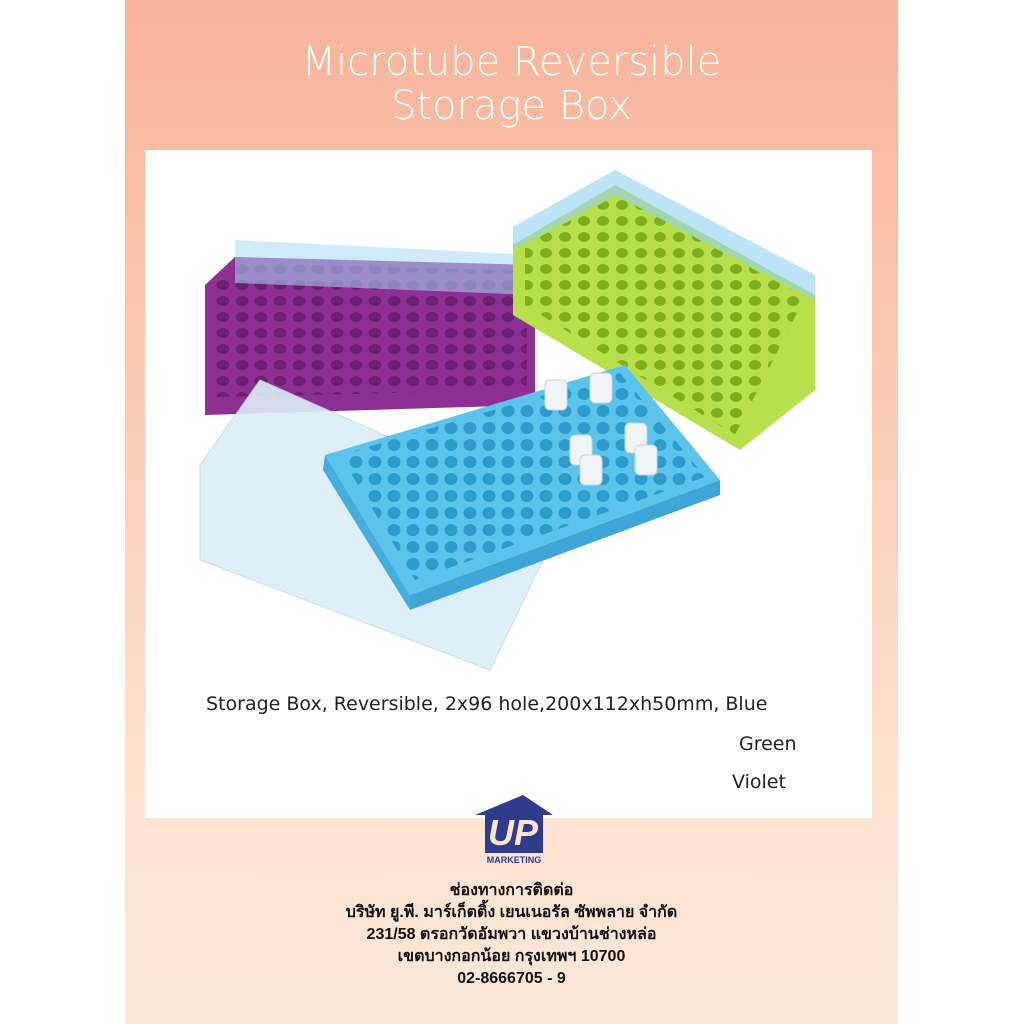 This screenshot has width=1024, height=1024. Describe the element at coordinates (370, 327) in the screenshot. I see `violet-box` at that location.